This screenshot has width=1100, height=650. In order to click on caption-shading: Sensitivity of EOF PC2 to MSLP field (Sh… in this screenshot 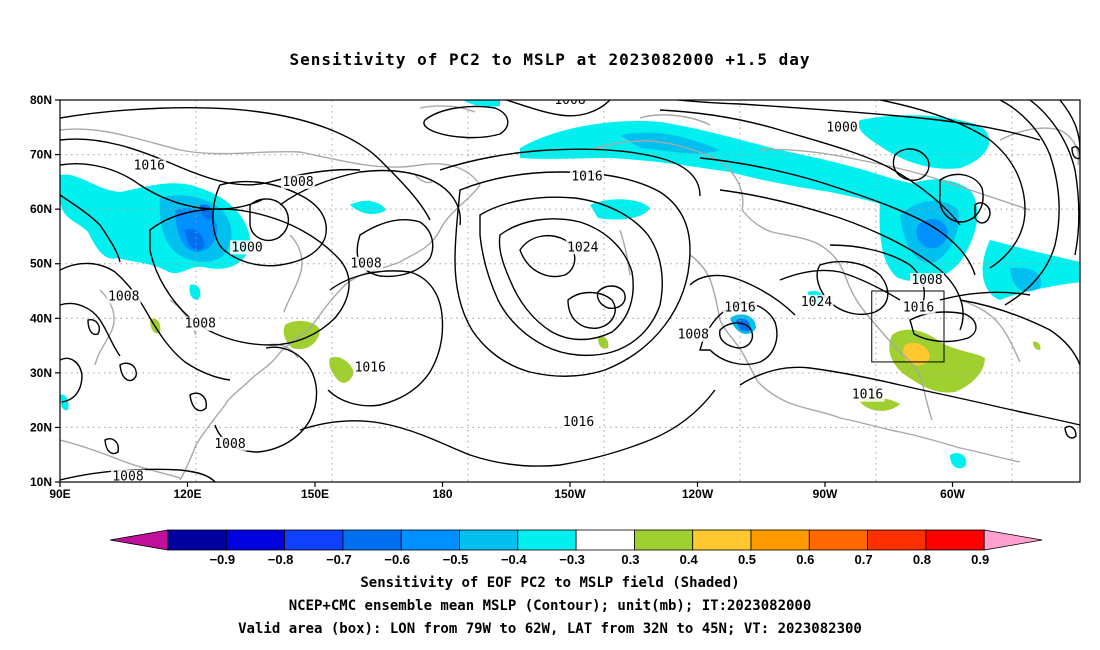, I will do `click(550, 583)`.